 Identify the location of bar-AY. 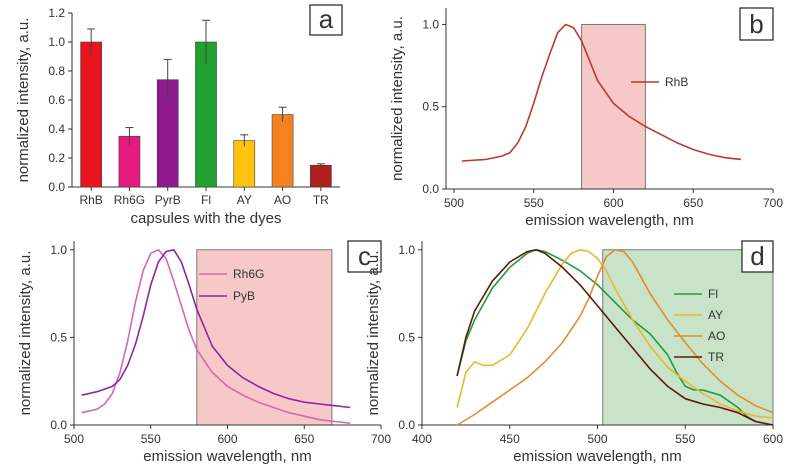
(244, 164).